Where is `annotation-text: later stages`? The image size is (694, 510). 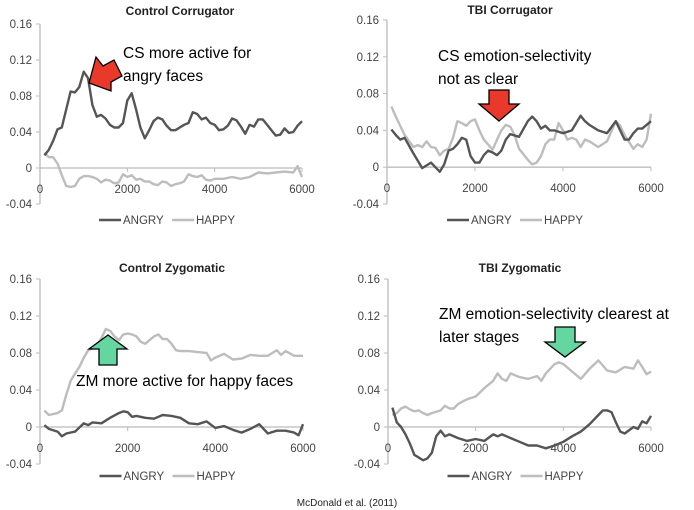
annotation-text: later stages is located at coordinates (479, 337).